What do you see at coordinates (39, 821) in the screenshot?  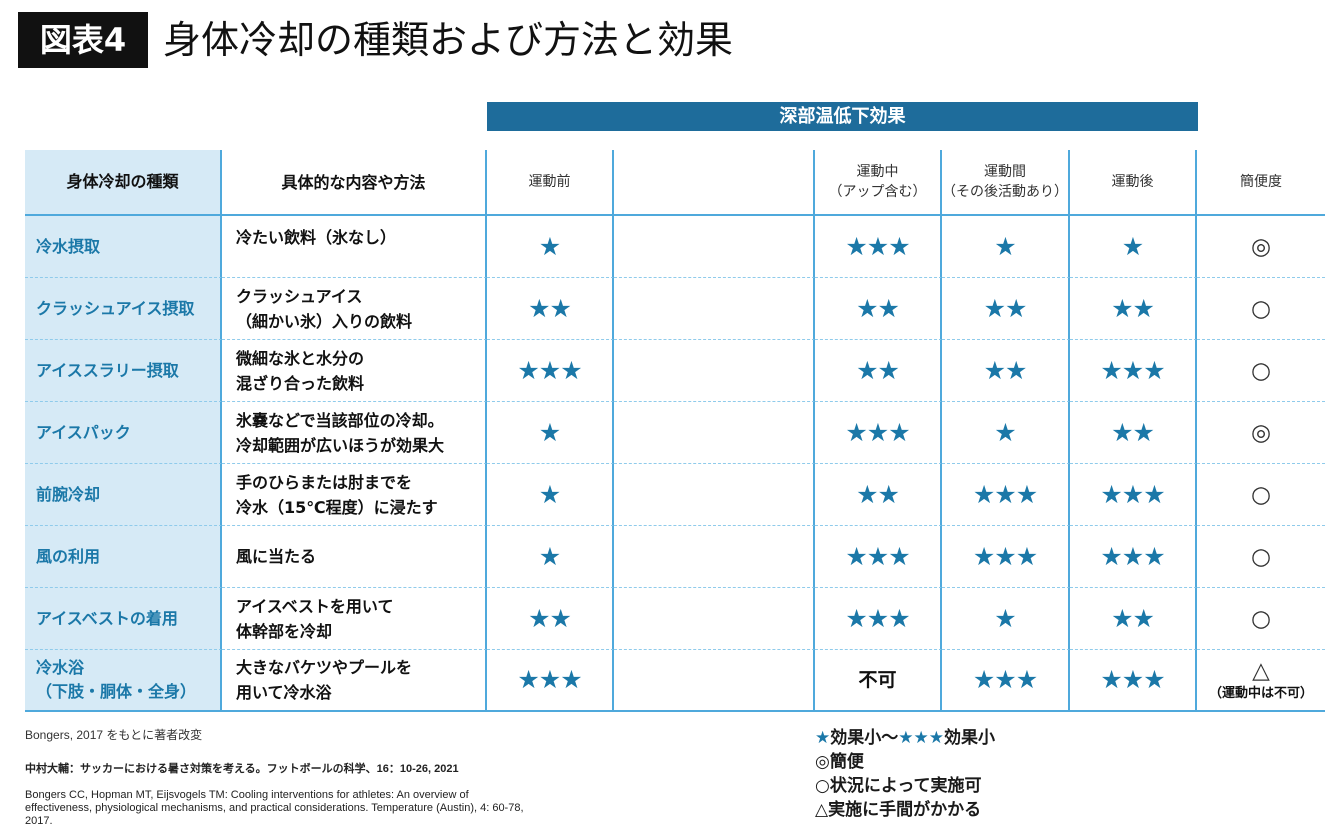 I see `reference-2-line: 2017.` at bounding box center [39, 821].